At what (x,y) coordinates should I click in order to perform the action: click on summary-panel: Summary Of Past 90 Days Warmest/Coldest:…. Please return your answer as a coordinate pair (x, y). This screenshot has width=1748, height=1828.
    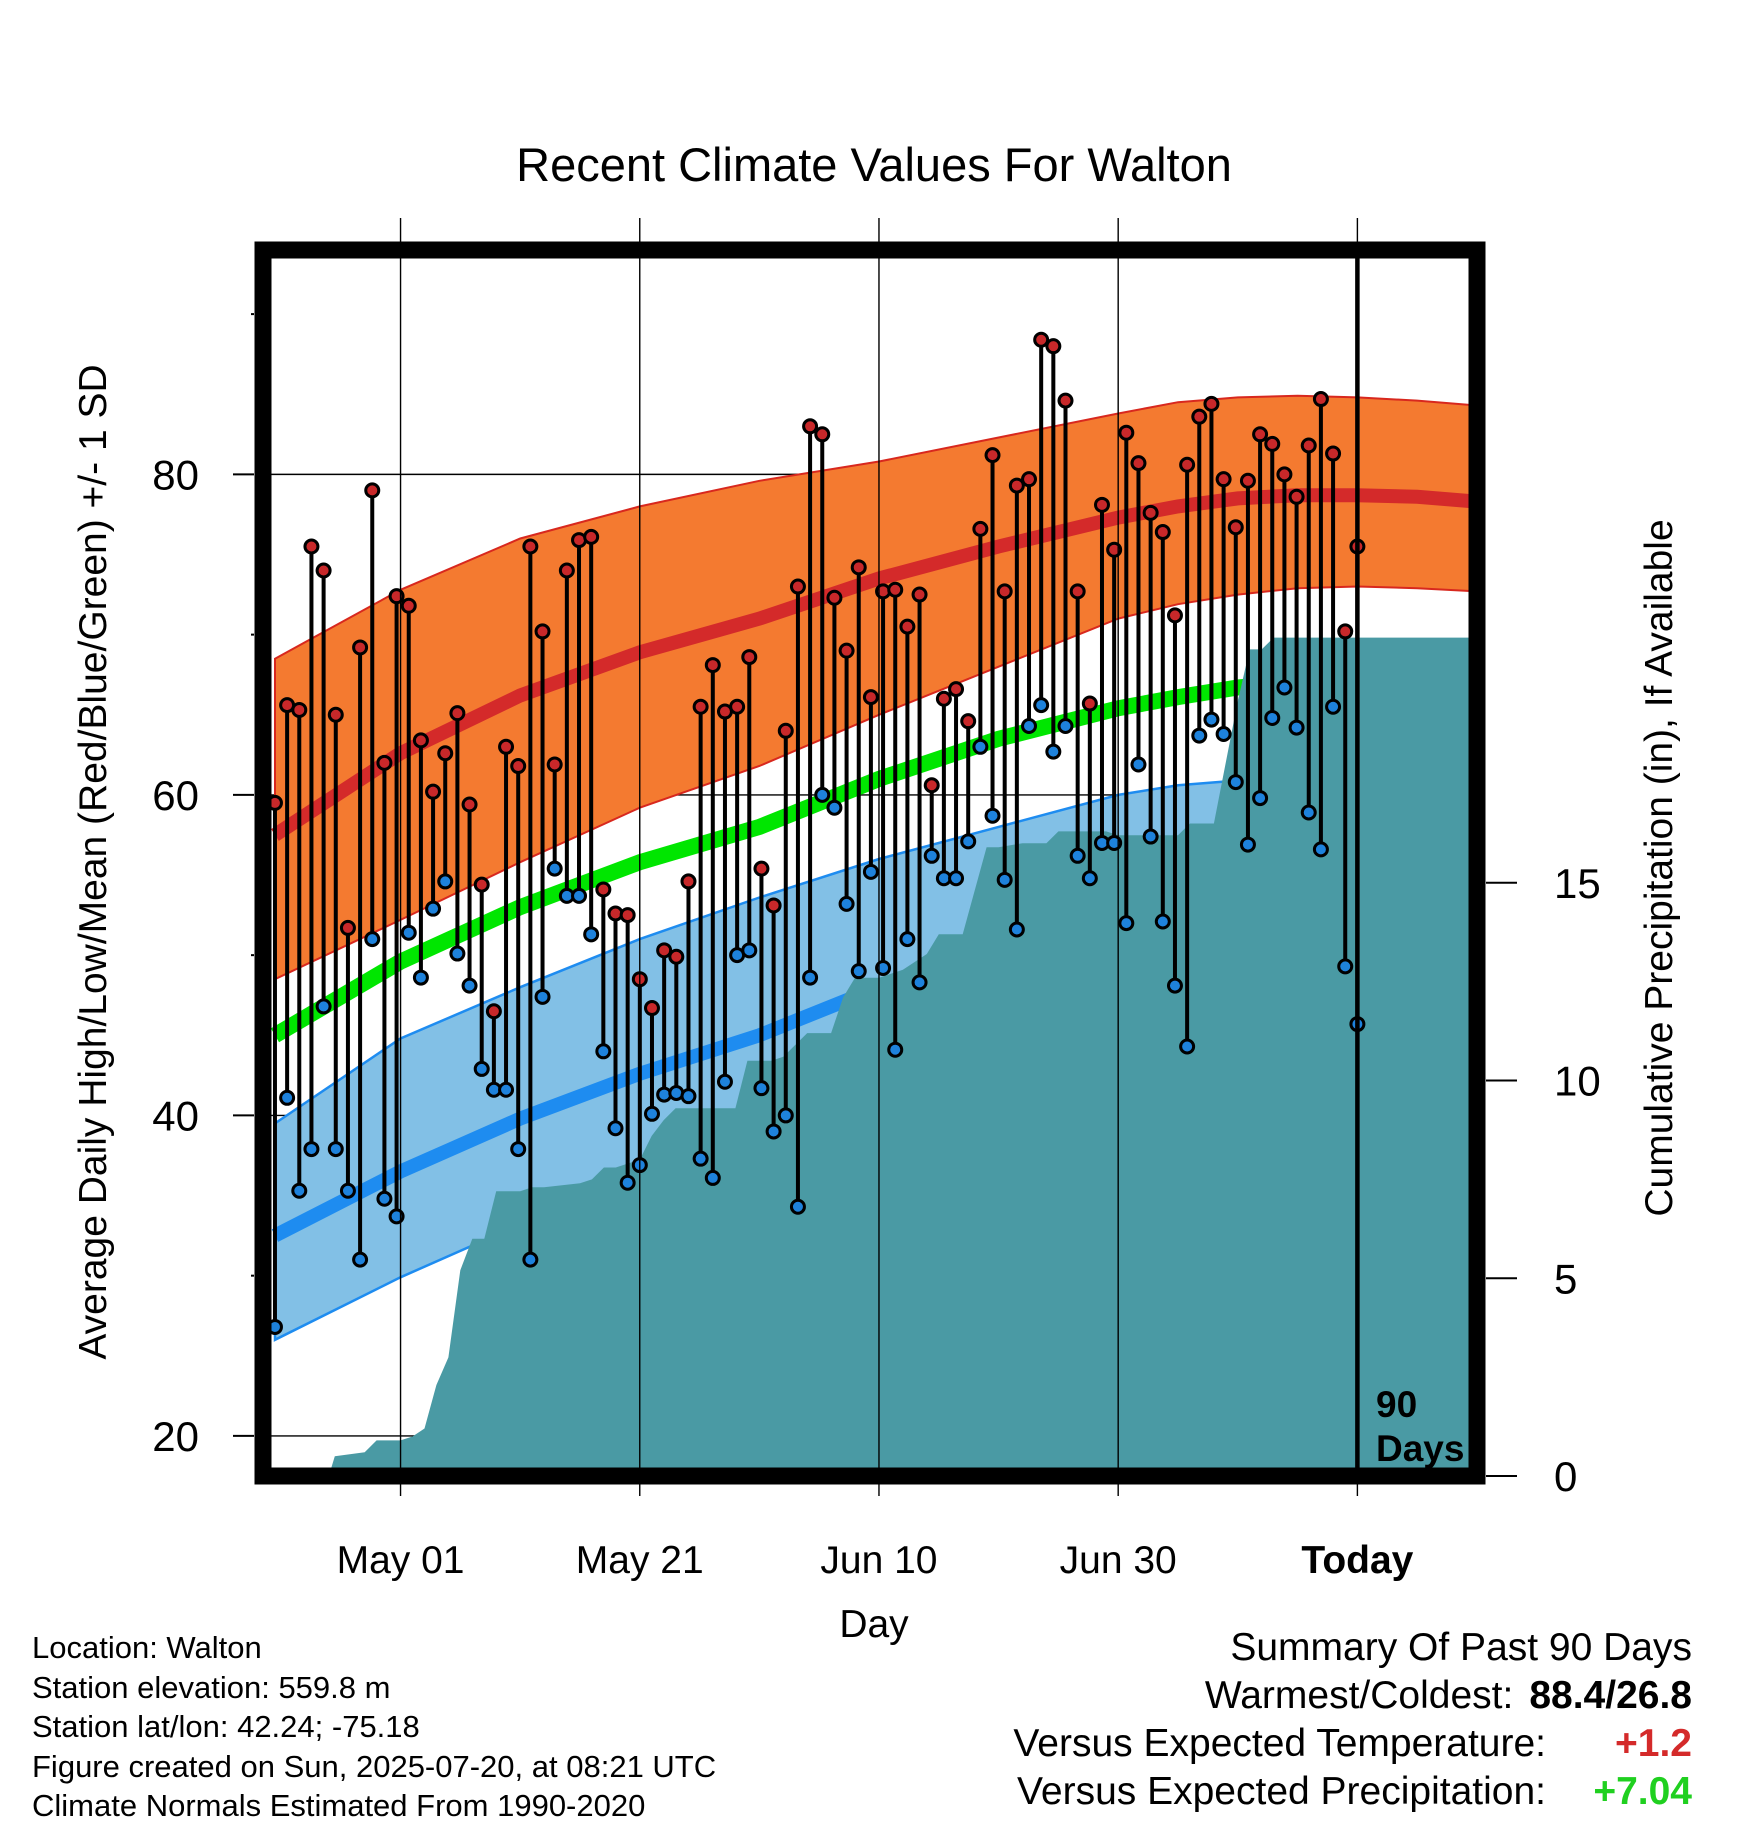
    Looking at the image, I should click on (1352, 1720).